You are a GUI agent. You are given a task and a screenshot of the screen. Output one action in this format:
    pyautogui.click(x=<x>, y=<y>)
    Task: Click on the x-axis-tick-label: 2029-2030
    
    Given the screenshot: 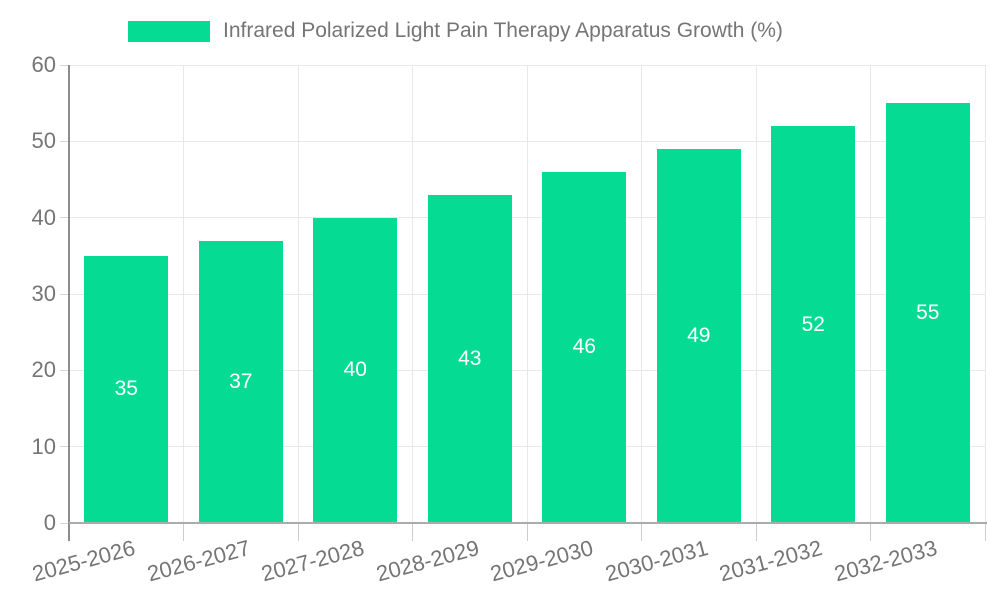 What is the action you would take?
    pyautogui.click(x=541, y=561)
    